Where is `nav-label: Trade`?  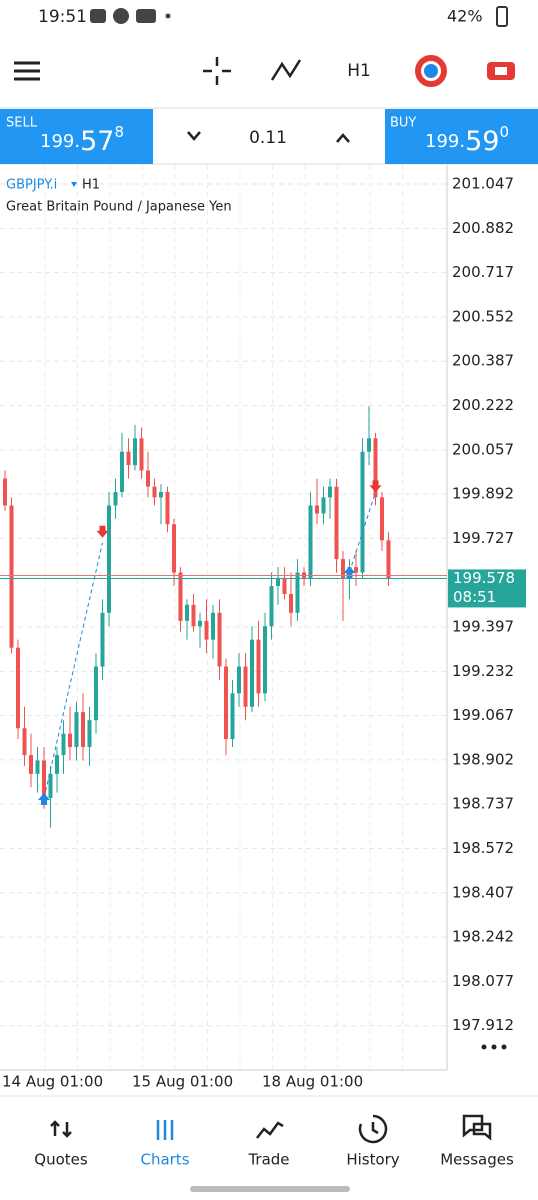 nav-label: Trade is located at coordinates (268, 1160).